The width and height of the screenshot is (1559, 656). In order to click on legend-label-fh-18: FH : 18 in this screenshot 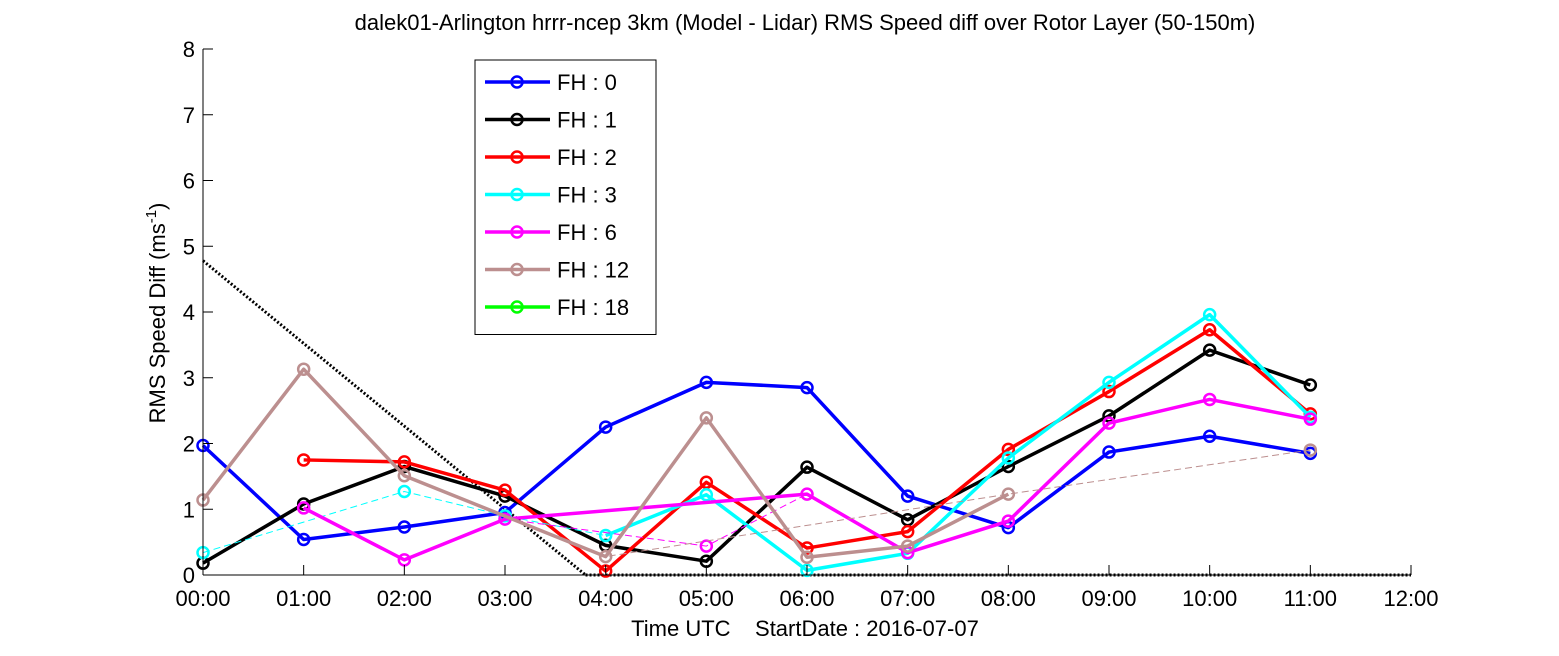, I will do `click(593, 307)`.